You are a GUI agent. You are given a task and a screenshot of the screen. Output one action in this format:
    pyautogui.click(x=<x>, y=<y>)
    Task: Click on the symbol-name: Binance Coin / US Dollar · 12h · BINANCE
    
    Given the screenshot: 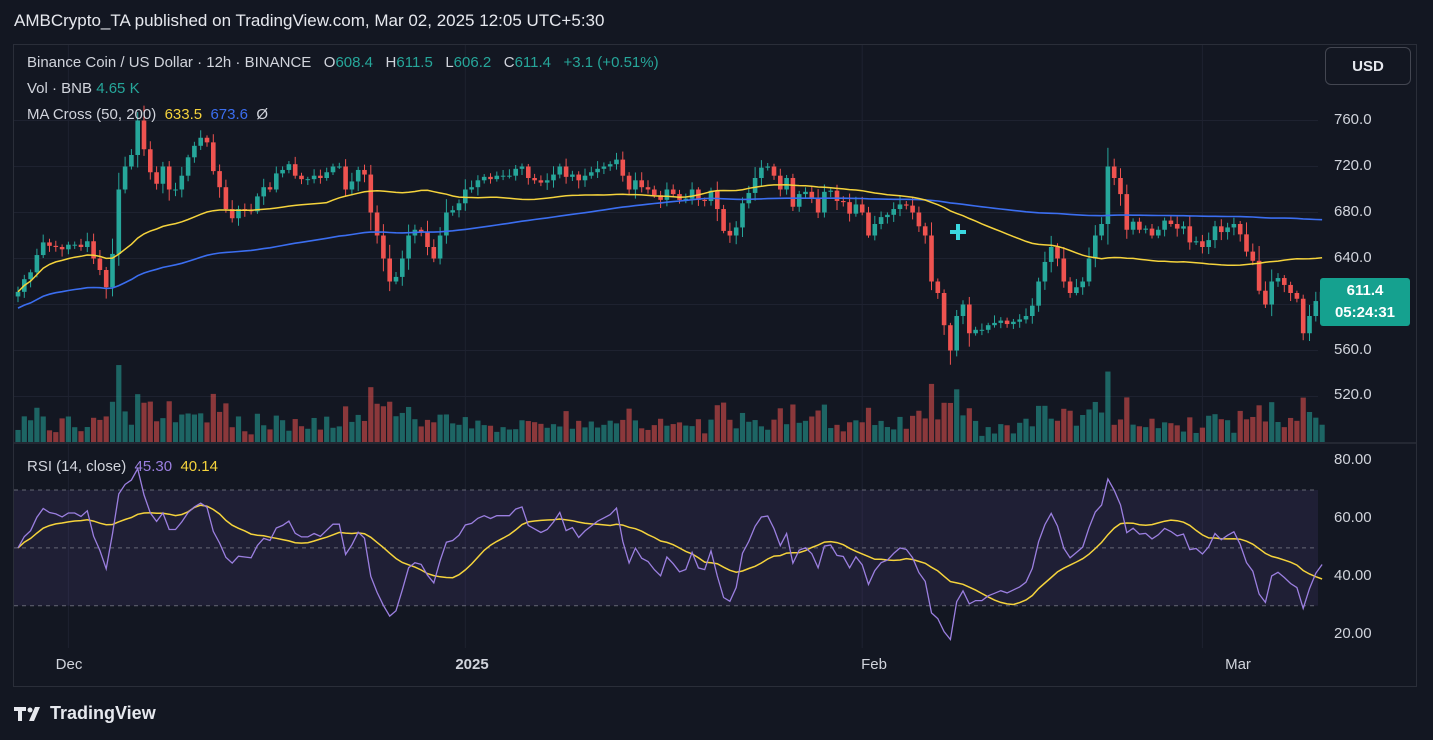 What is the action you would take?
    pyautogui.click(x=169, y=62)
    